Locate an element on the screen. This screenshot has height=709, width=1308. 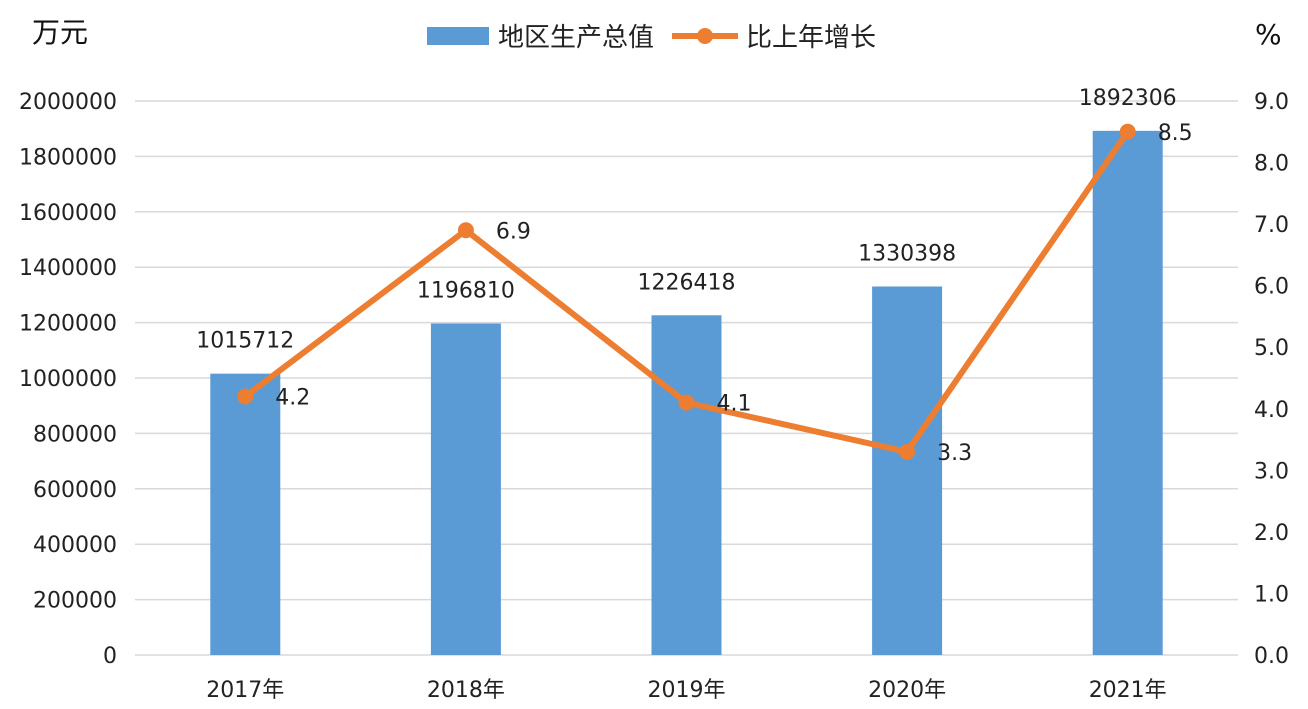
y-left-tick-label: 400000 is located at coordinates (75, 545).